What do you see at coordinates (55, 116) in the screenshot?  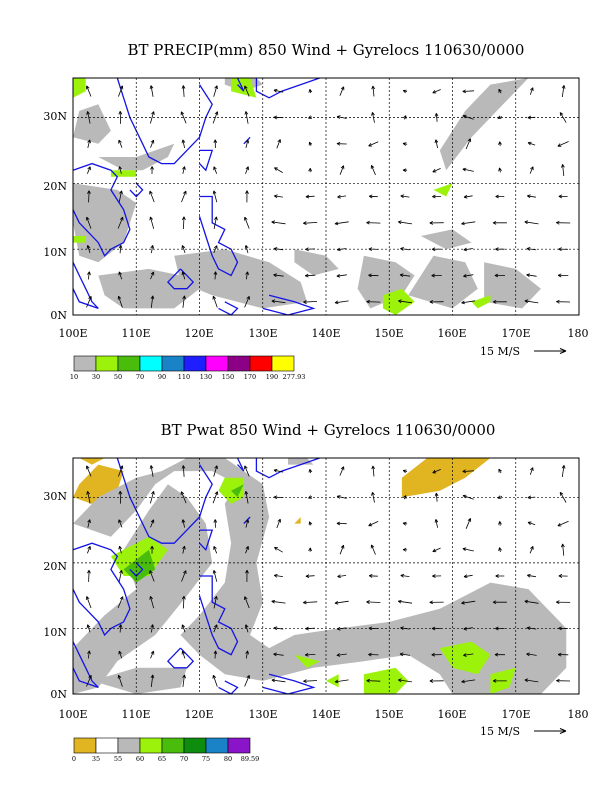 I see `lat-tick: 30N` at bounding box center [55, 116].